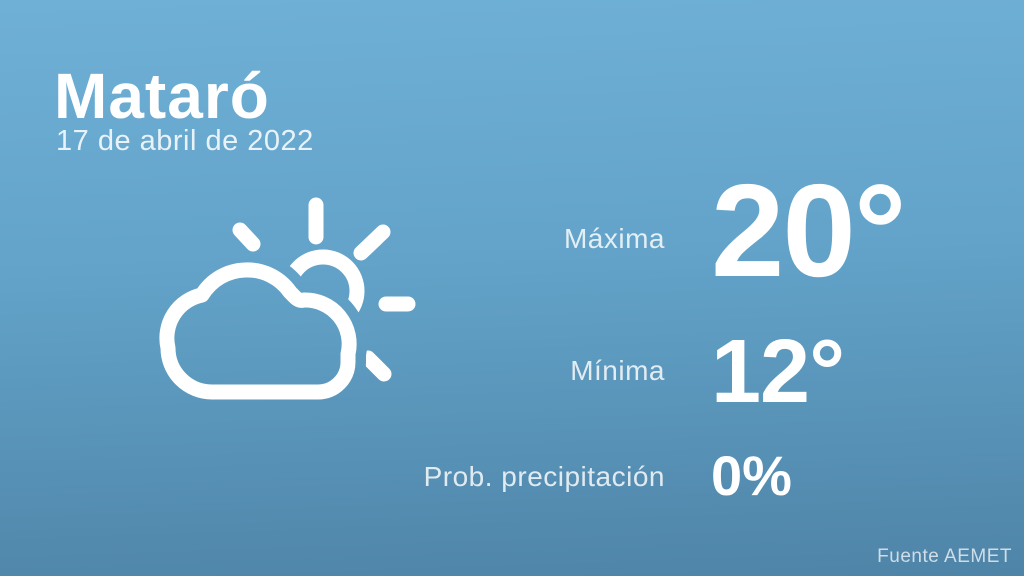 Image resolution: width=1024 pixels, height=576 pixels. I want to click on sun-ray-top-left, so click(246, 237).